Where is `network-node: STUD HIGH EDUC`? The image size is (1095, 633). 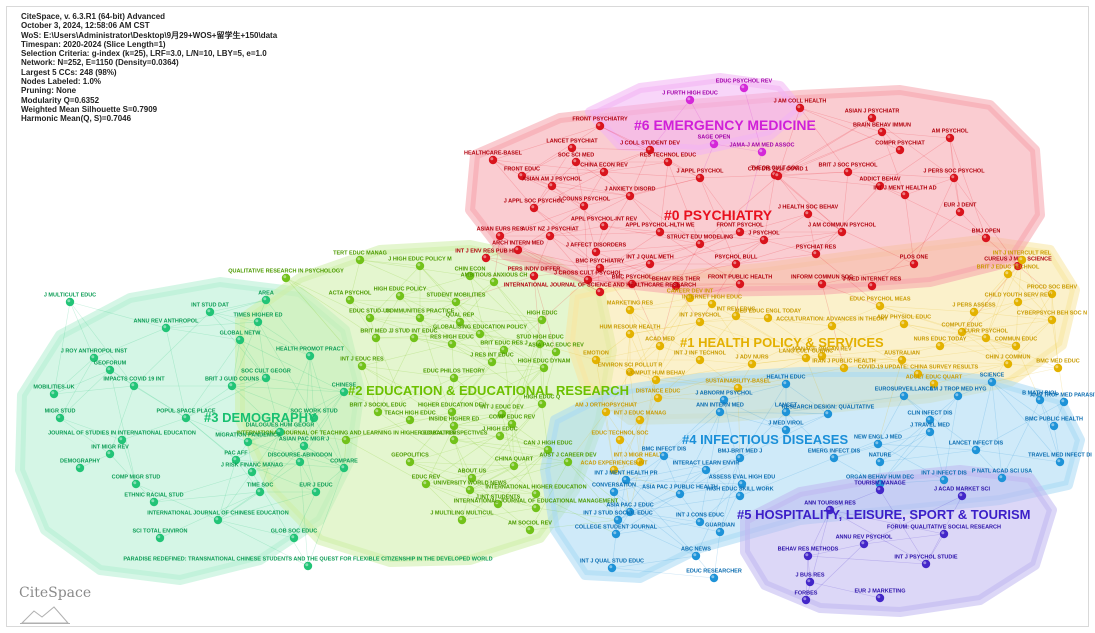 network-node: STUD HIGH EDUC is located at coordinates (540, 342).